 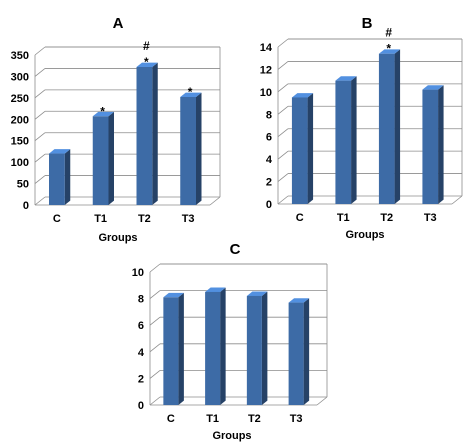 What do you see at coordinates (20, 56) in the screenshot?
I see `y-tick-label: 350` at bounding box center [20, 56].